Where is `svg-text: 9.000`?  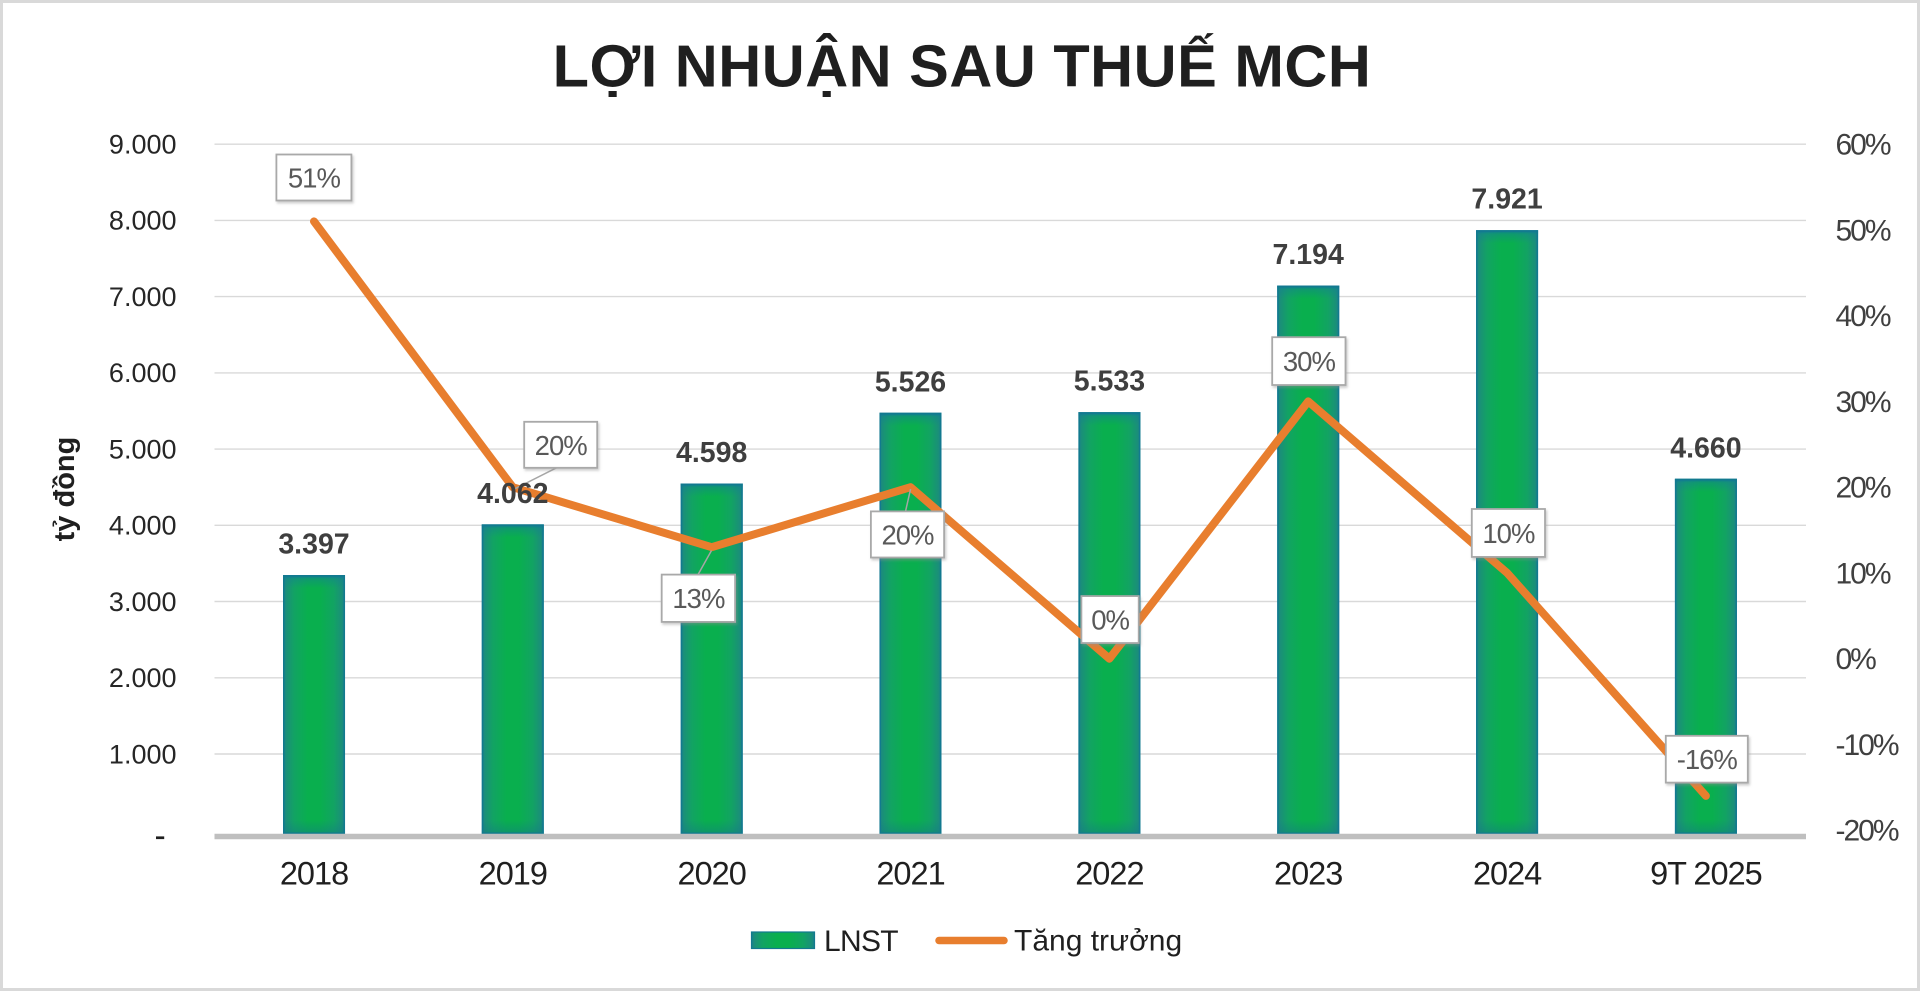
svg-text: 9.000 is located at coordinates (143, 145).